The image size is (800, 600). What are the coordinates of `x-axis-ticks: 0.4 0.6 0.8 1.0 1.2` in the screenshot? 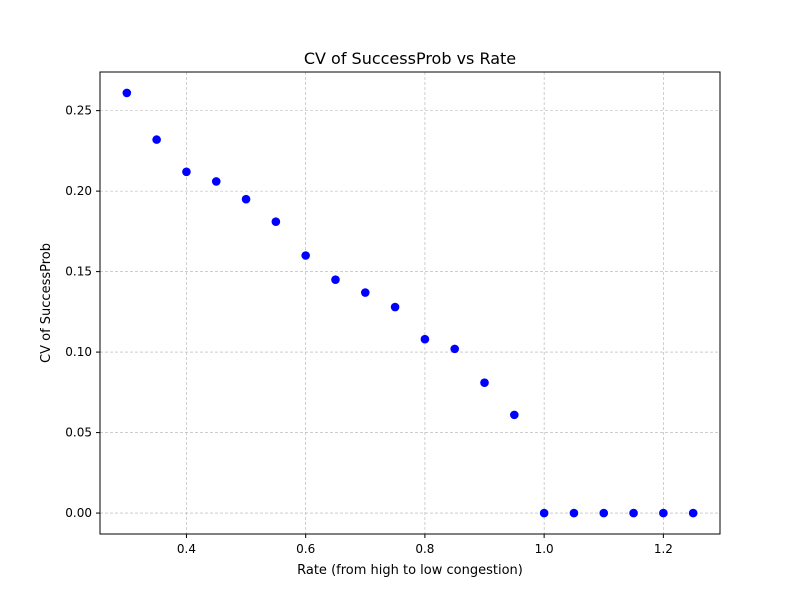 It's located at (425, 545).